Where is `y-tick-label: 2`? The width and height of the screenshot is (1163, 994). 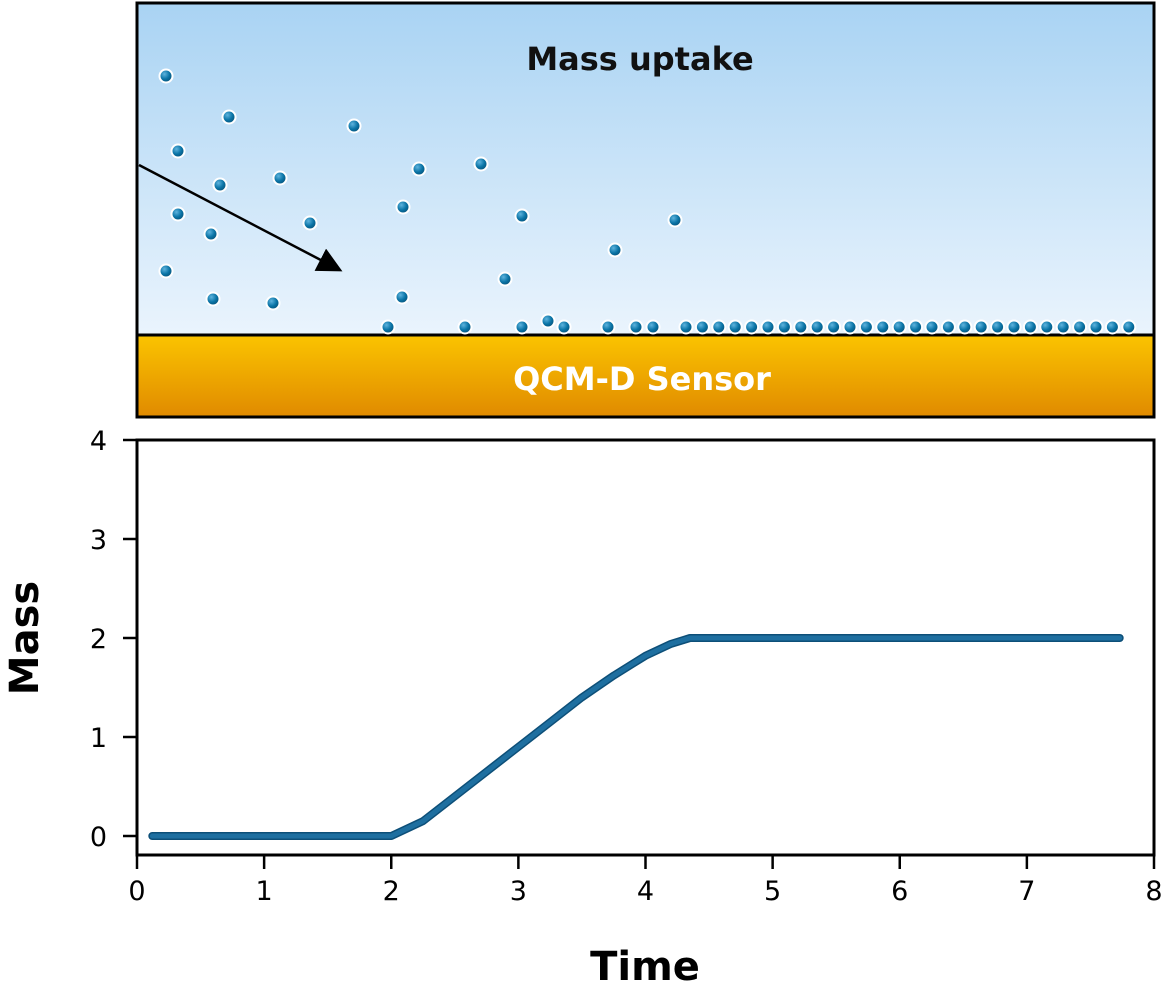
y-tick-label: 2 is located at coordinates (98, 639).